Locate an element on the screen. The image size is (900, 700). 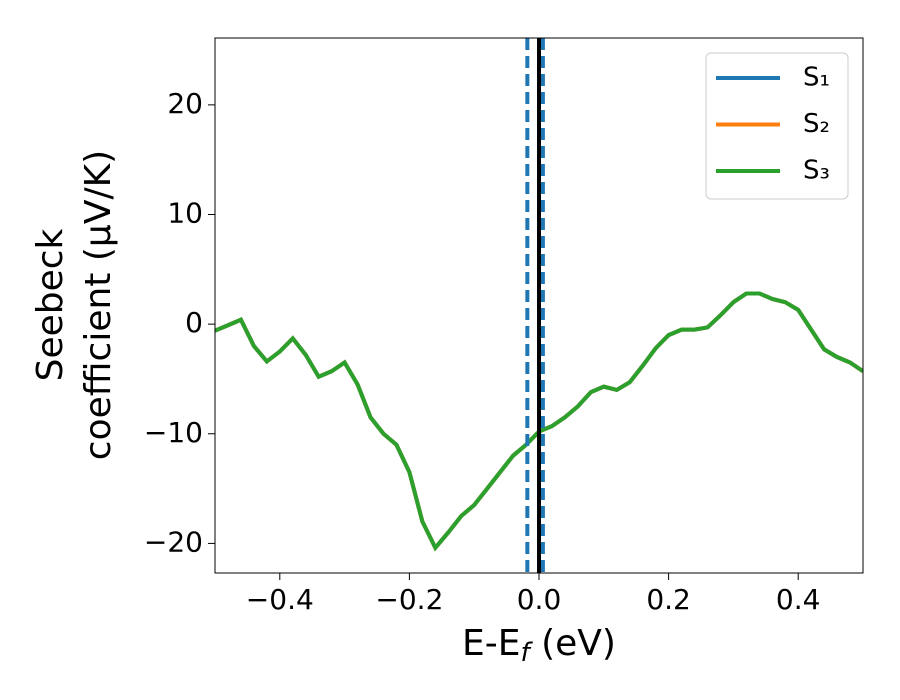
y-tick-label: 20 is located at coordinates (185, 103).